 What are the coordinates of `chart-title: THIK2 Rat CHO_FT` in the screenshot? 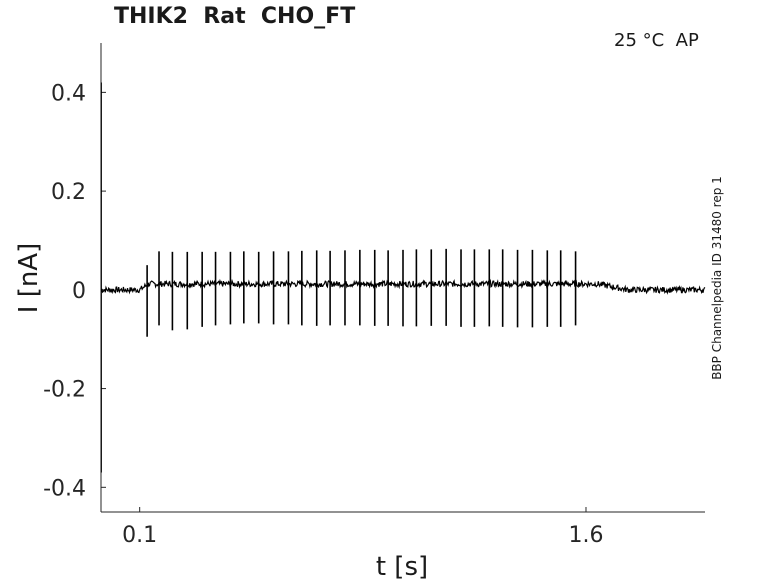 It's located at (235, 16).